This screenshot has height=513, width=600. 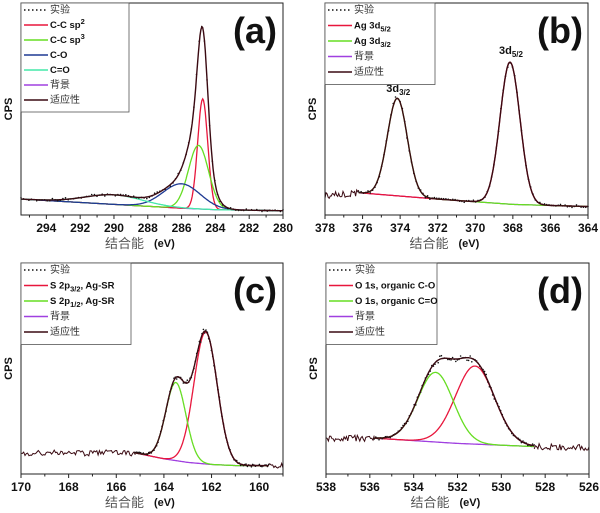 What do you see at coordinates (65, 40) in the screenshot?
I see `legend-label-text: C-C sp` at bounding box center [65, 40].